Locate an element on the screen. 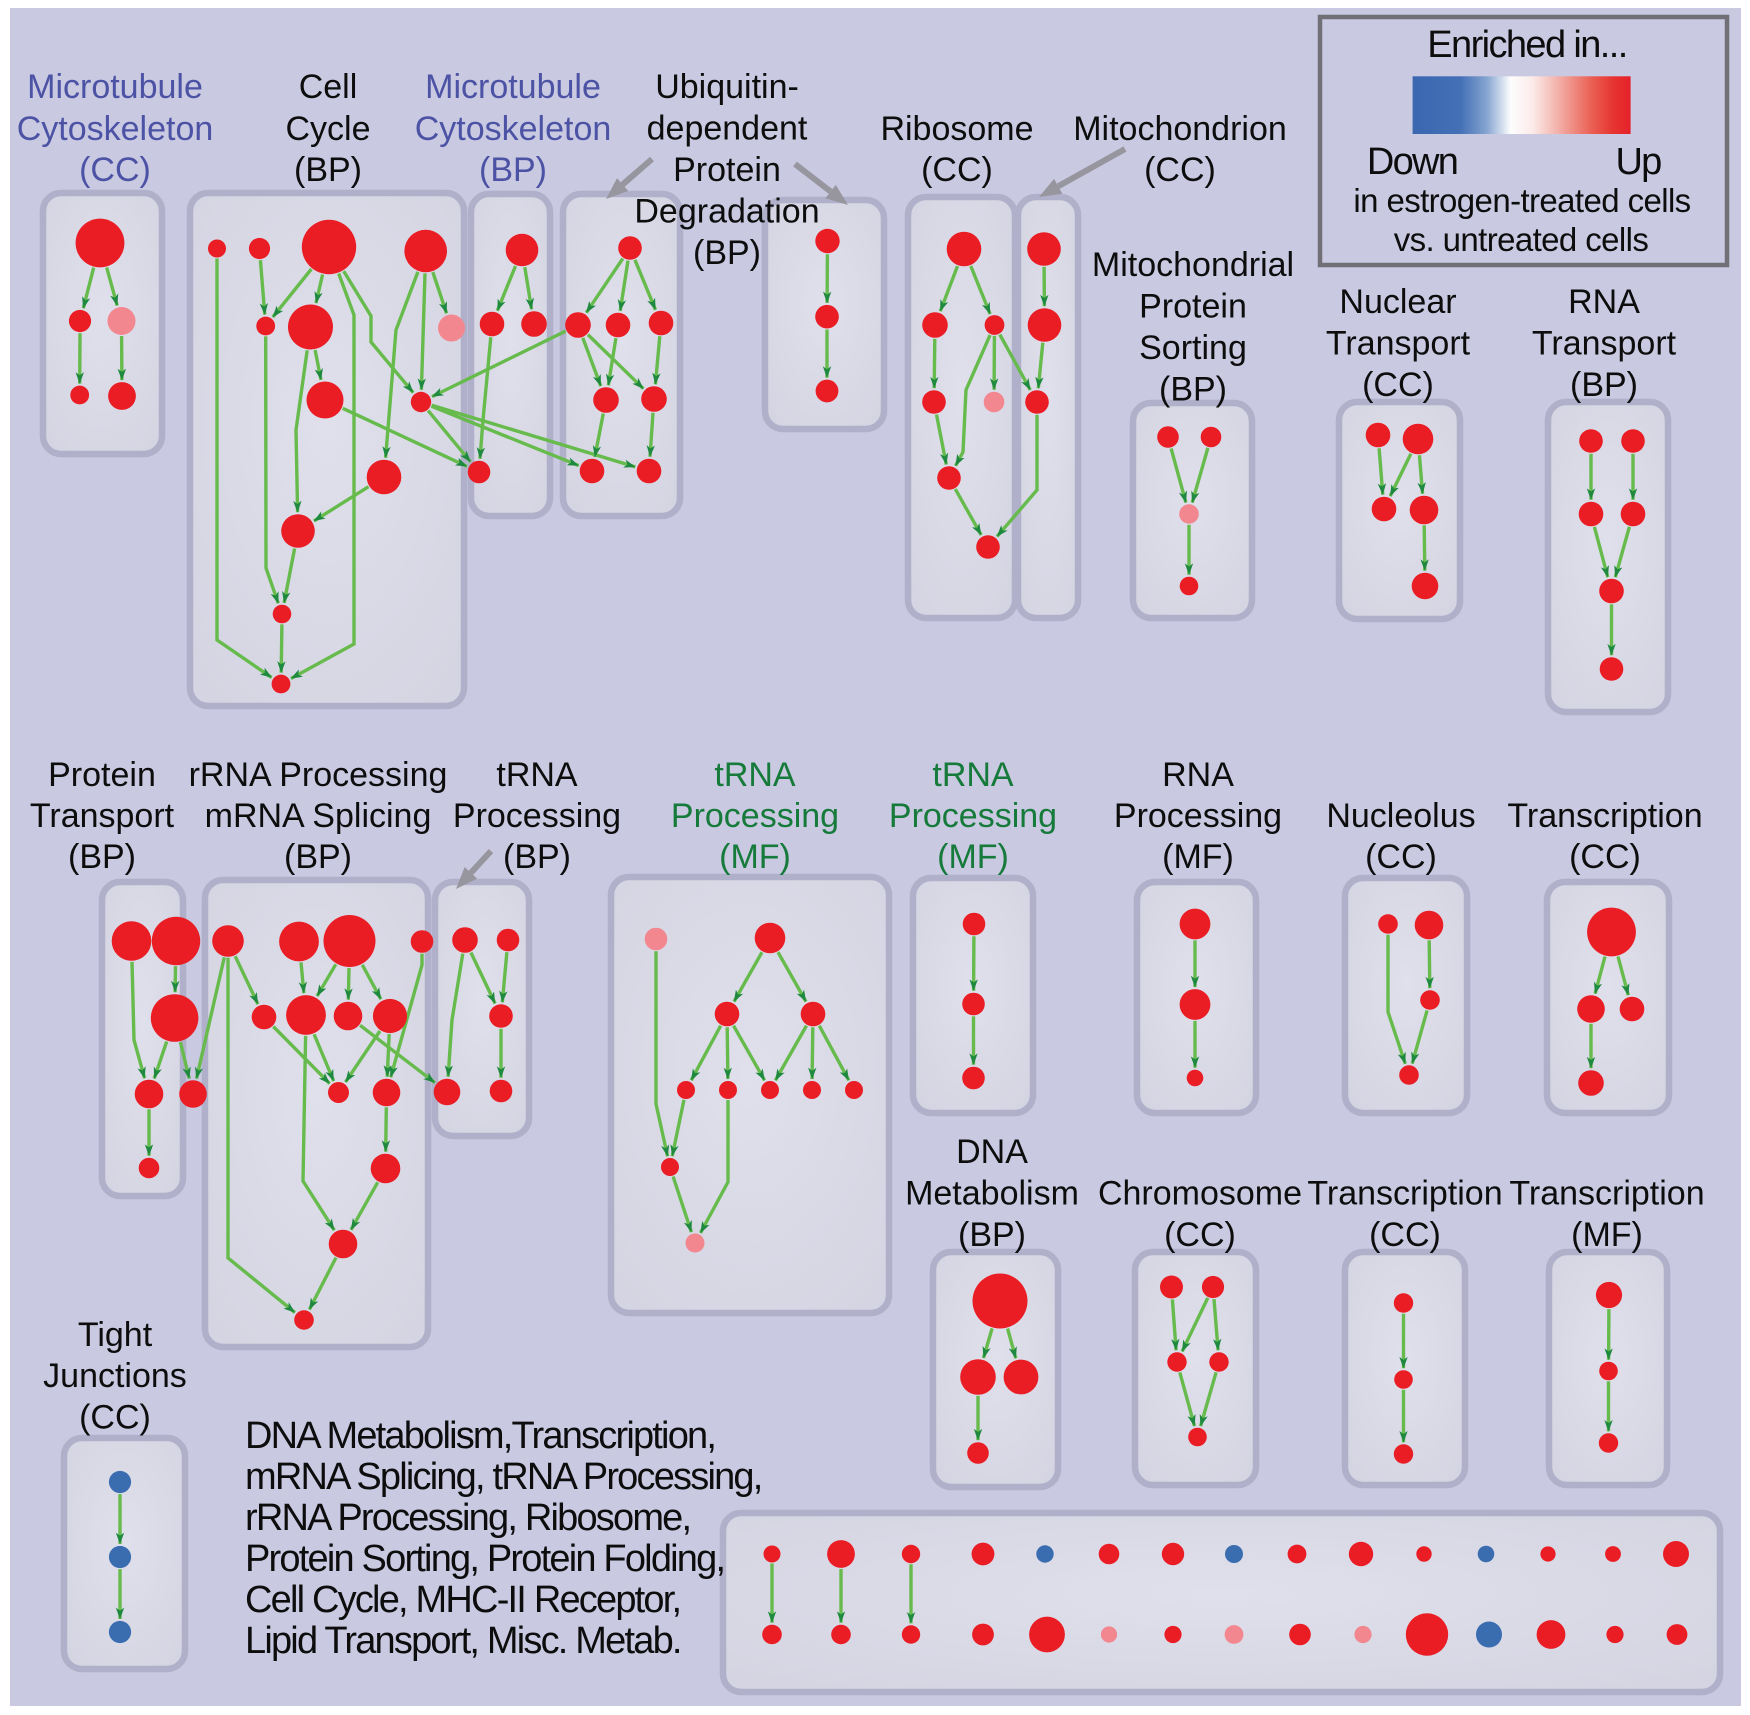  svg-text: Tight is located at coordinates (115, 1335).